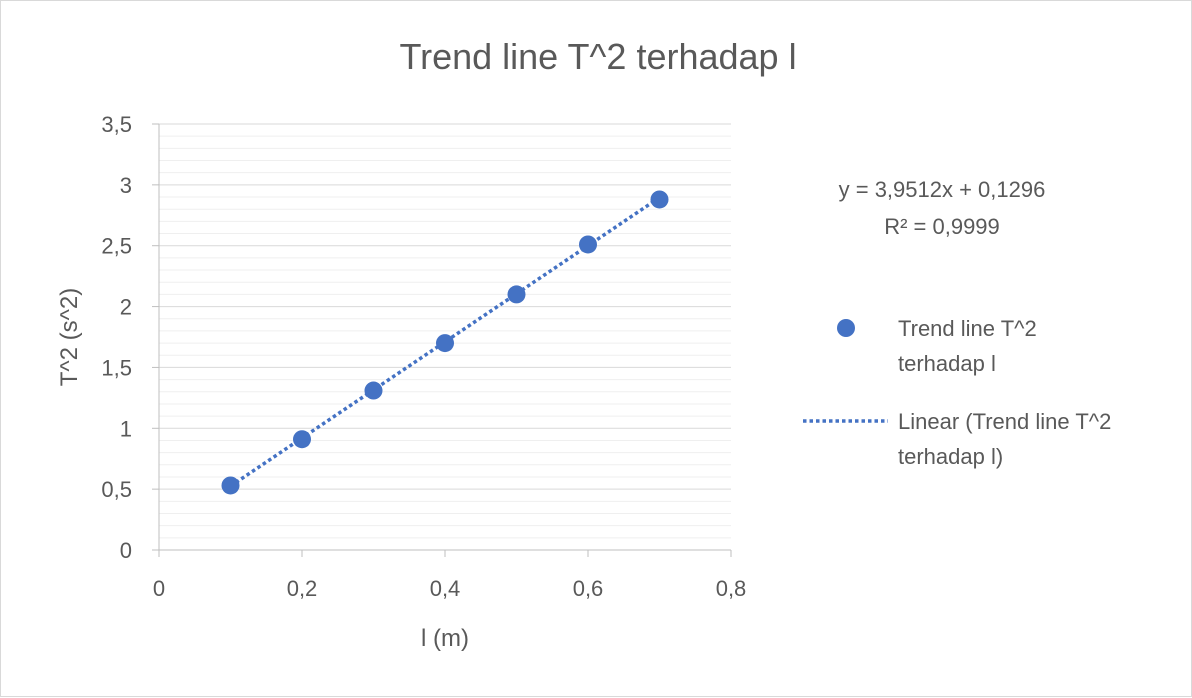  What do you see at coordinates (967, 328) in the screenshot?
I see `legend-label-series-line1: Trend line T^2` at bounding box center [967, 328].